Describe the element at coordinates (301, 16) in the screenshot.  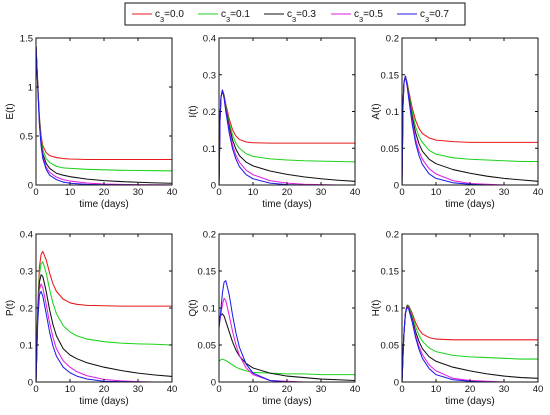
I see `legend-label: c3=0.3` at that location.